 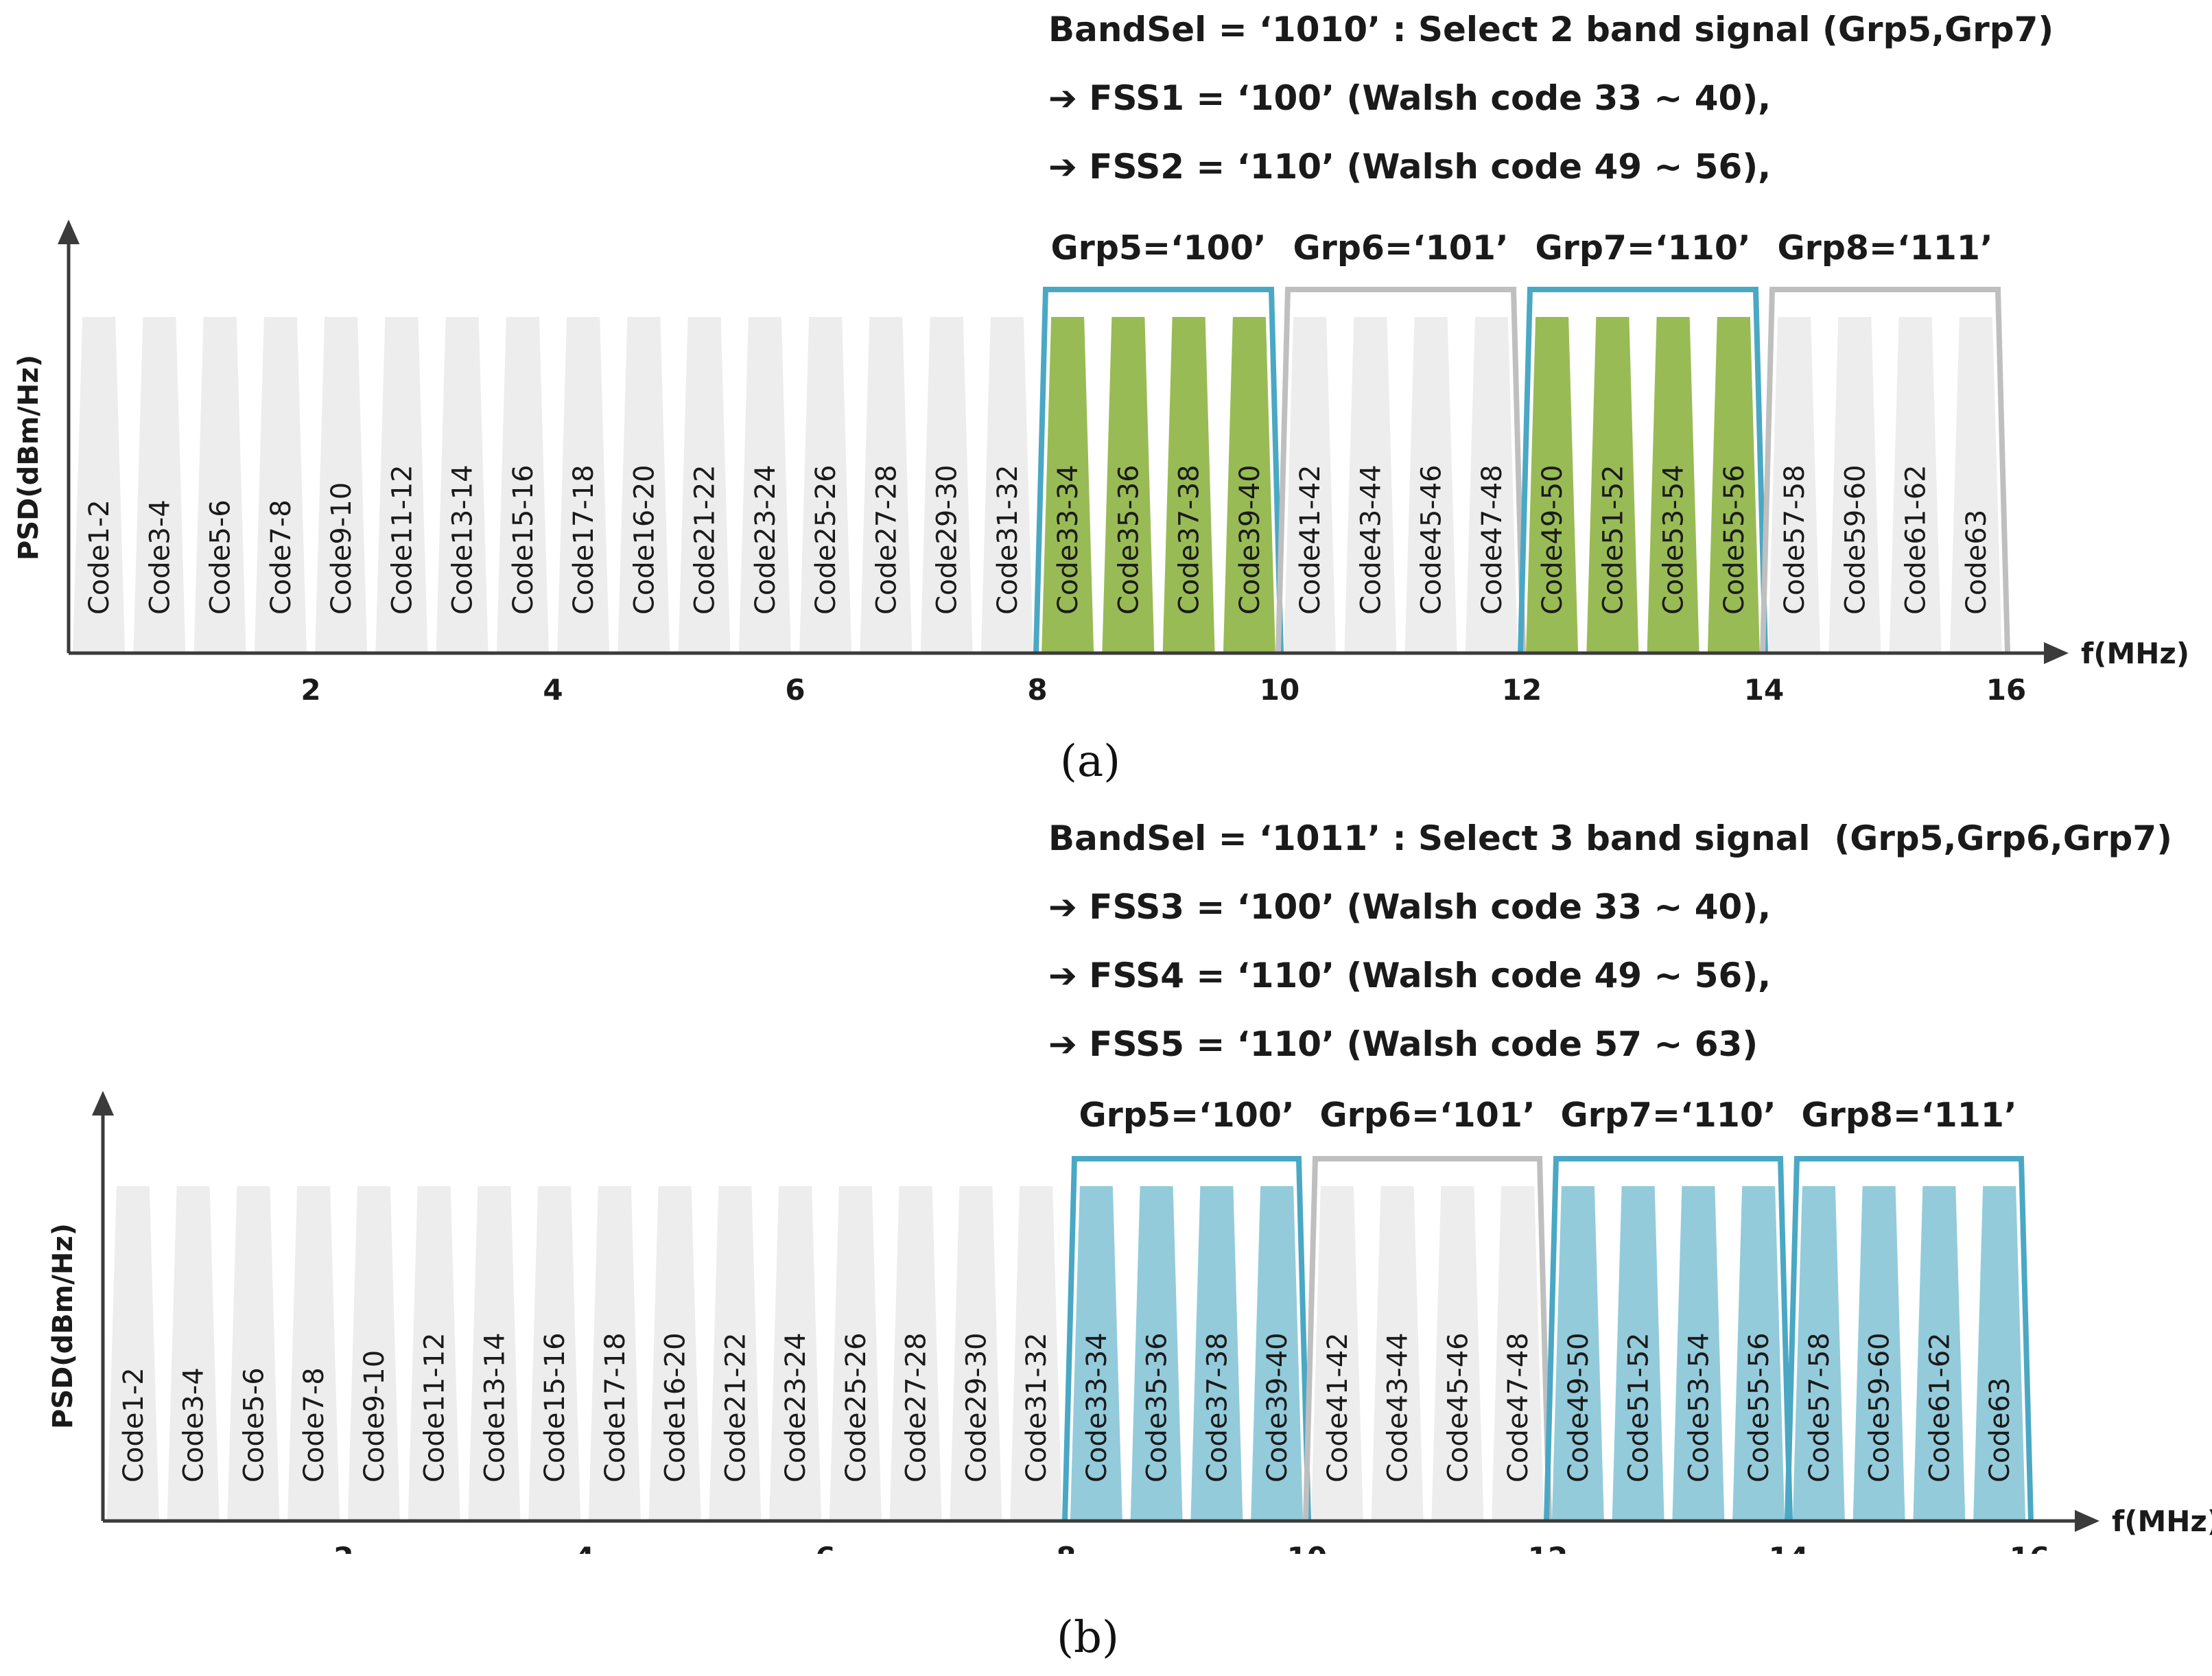 I want to click on code-label: Code59-60, so click(x=1855, y=539).